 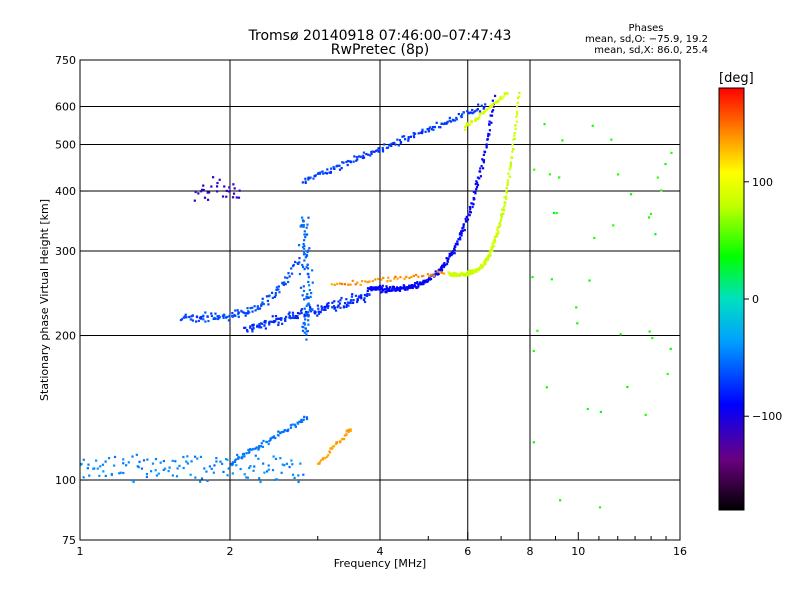 What do you see at coordinates (763, 299) in the screenshot?
I see `colorbar-ticks: 100 0 −100` at bounding box center [763, 299].